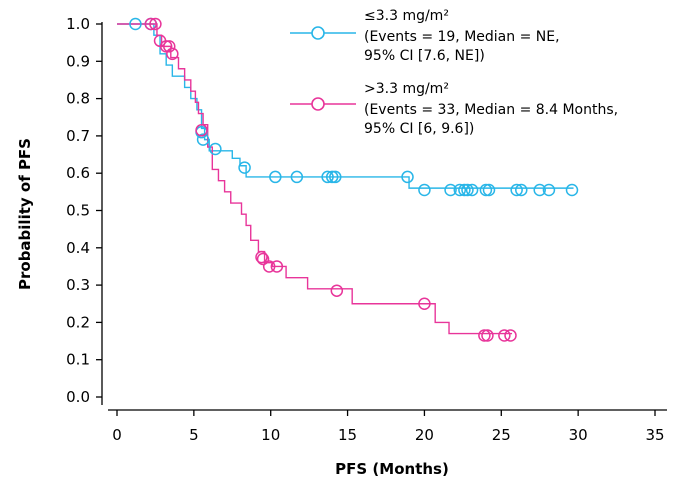 Image resolution: width=686 pixels, height=481 pixels. I want to click on y-tick-label: 0.4, so click(78, 248).